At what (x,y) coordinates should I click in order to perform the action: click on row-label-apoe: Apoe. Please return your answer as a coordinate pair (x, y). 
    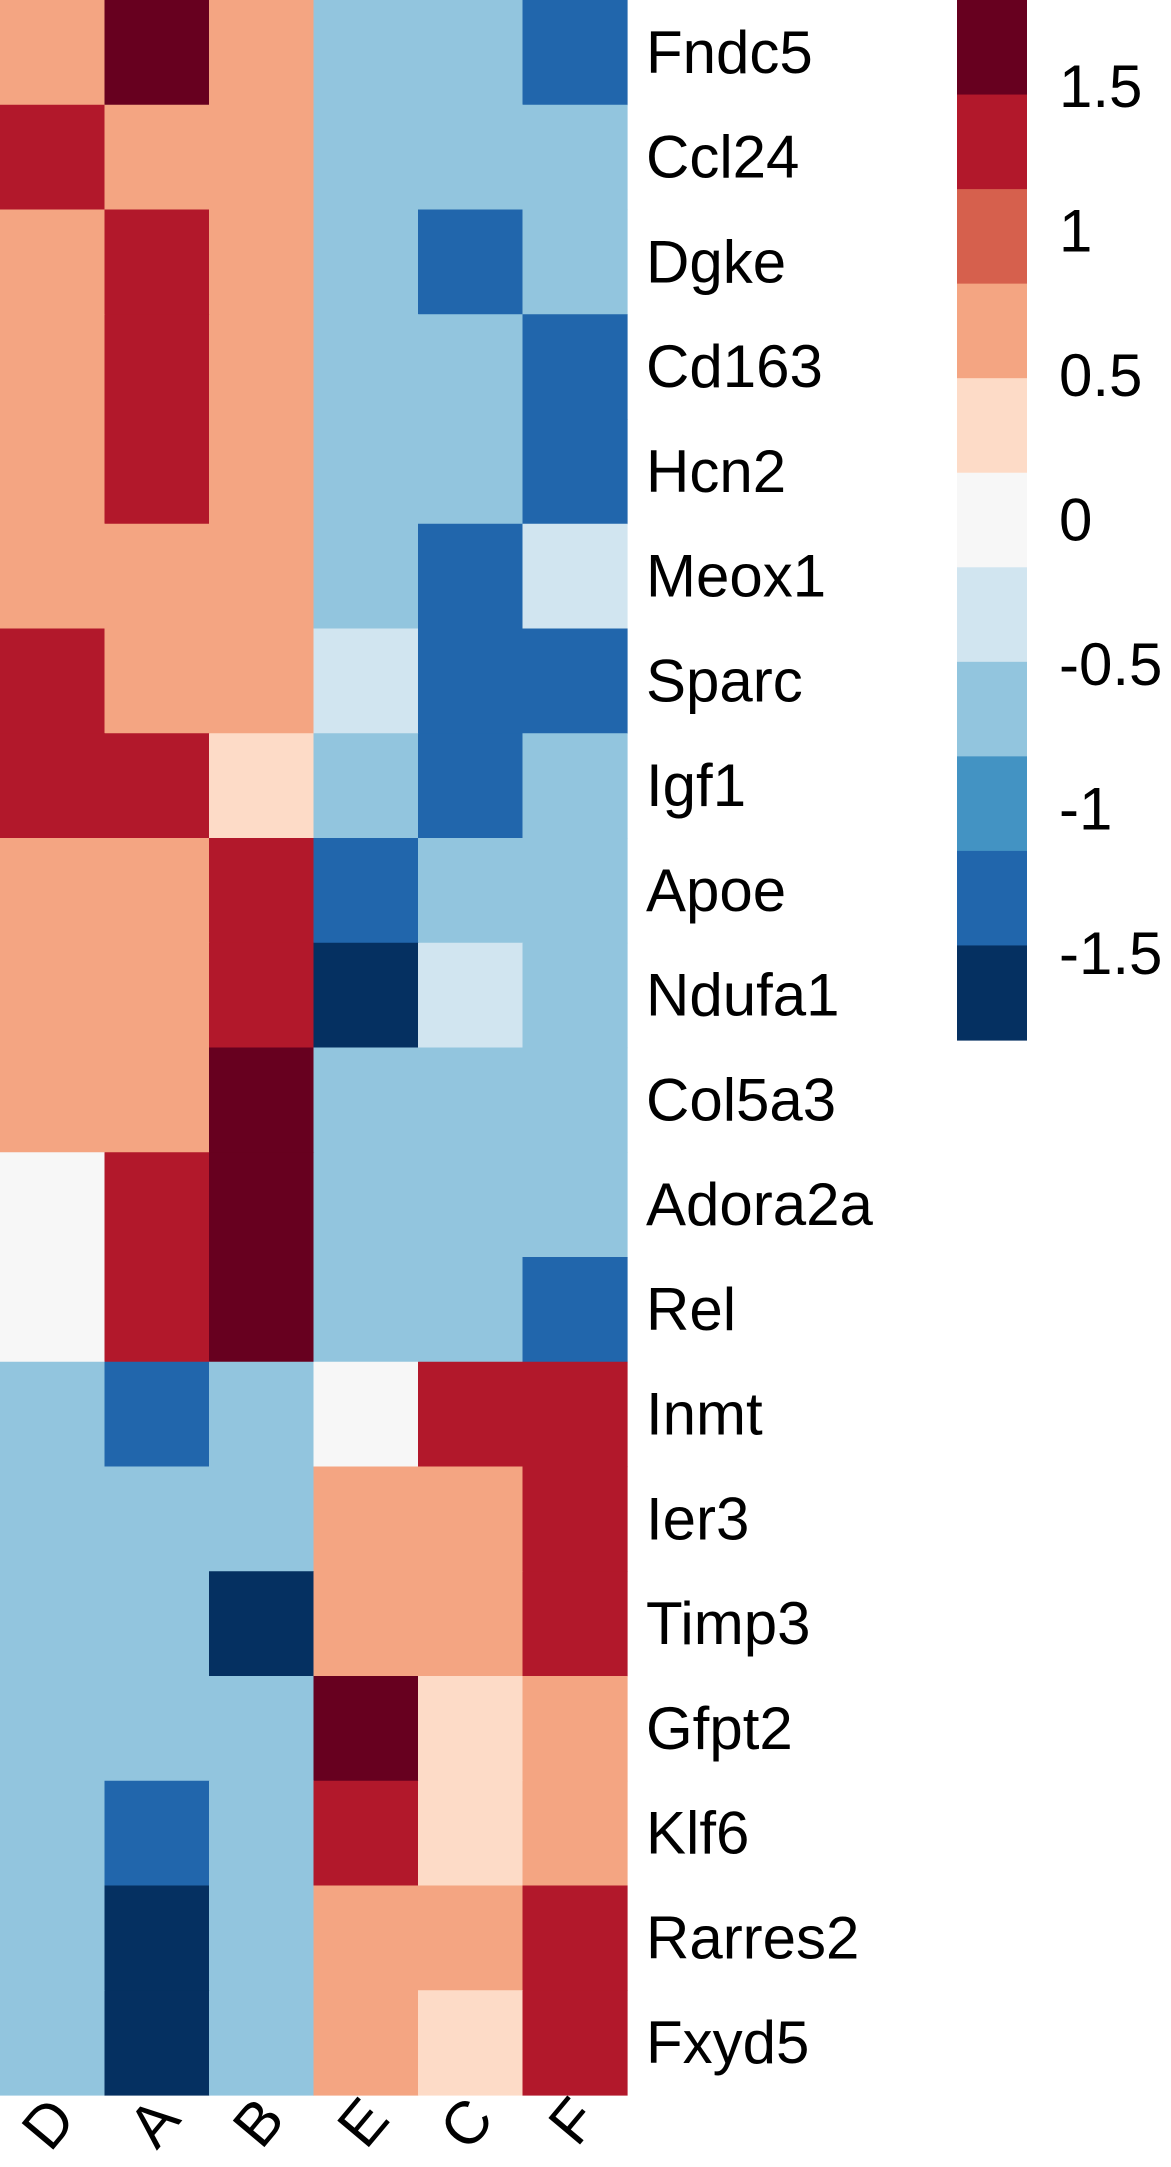
    Looking at the image, I should click on (716, 890).